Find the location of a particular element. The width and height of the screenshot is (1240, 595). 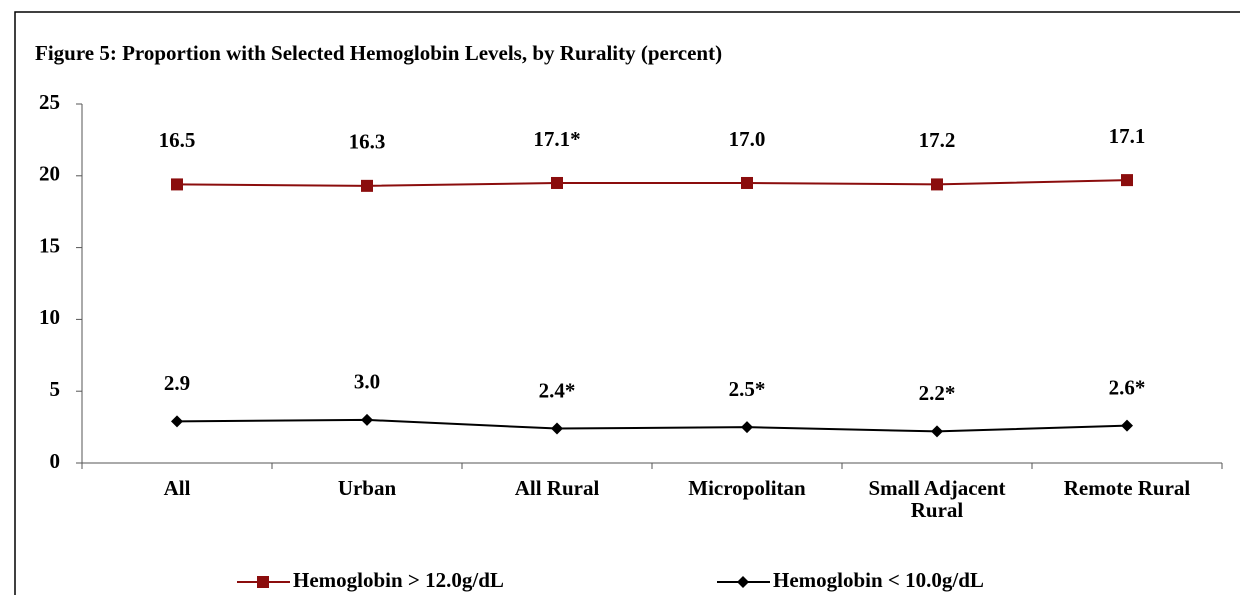

y-tick-label: 5 is located at coordinates (55, 389).